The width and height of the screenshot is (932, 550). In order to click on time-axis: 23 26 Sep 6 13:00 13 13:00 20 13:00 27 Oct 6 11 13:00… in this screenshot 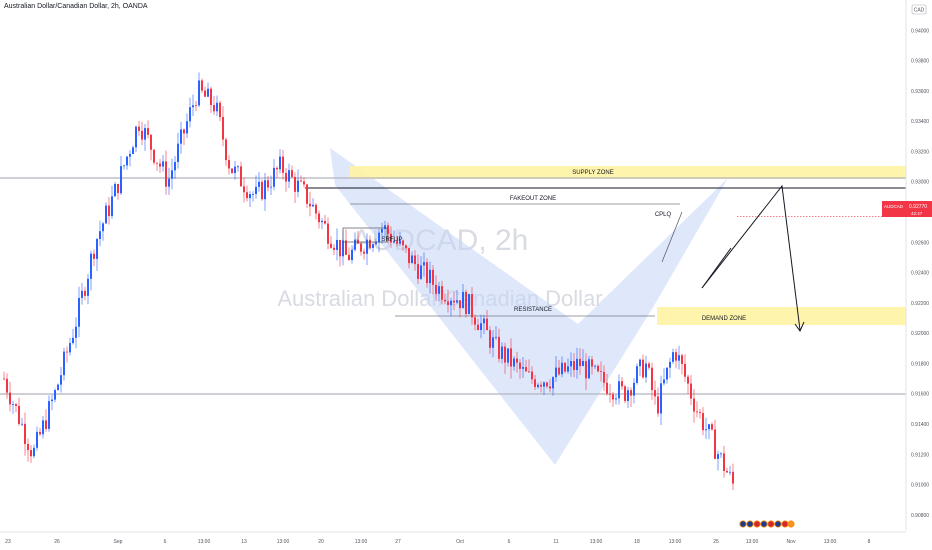, I will do `click(437, 542)`.